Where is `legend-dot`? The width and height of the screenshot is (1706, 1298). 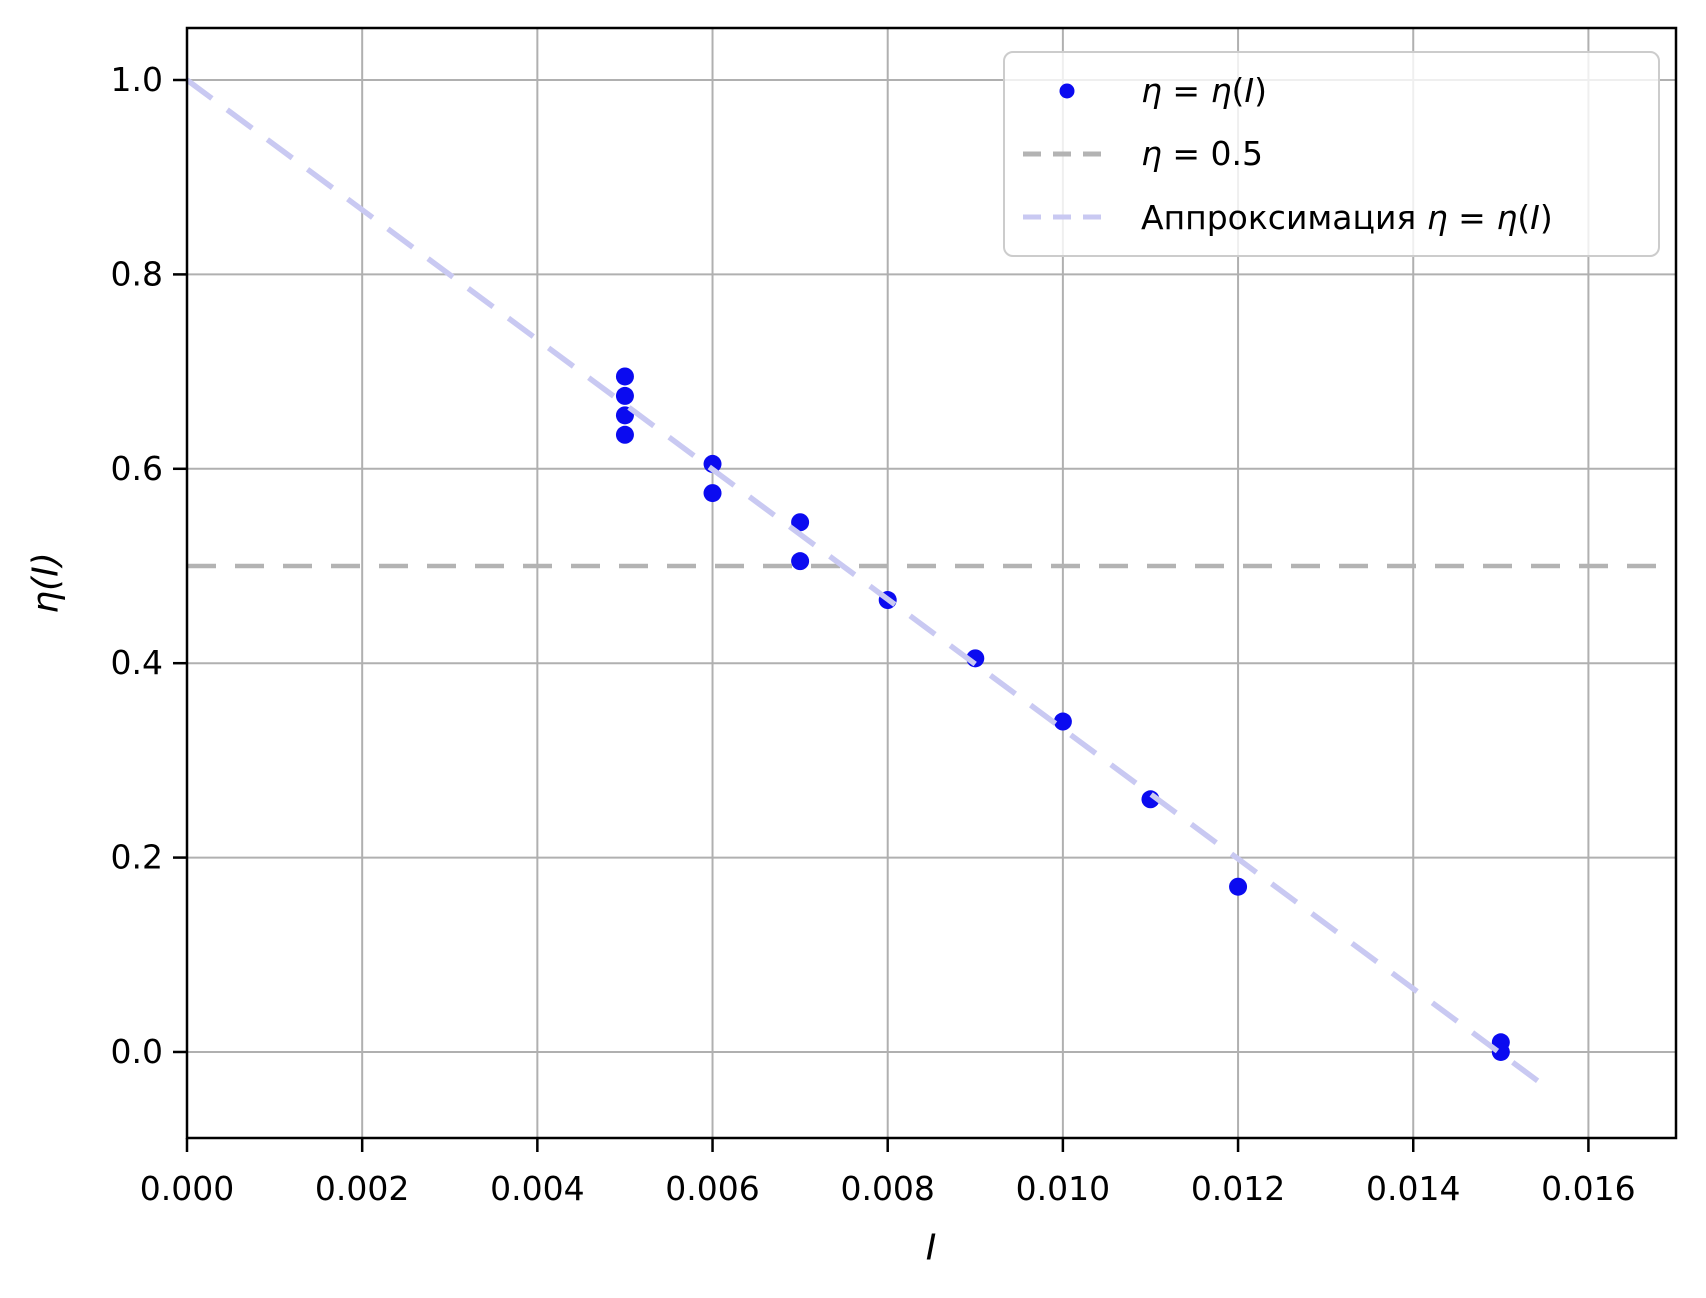 legend-dot is located at coordinates (1067, 91).